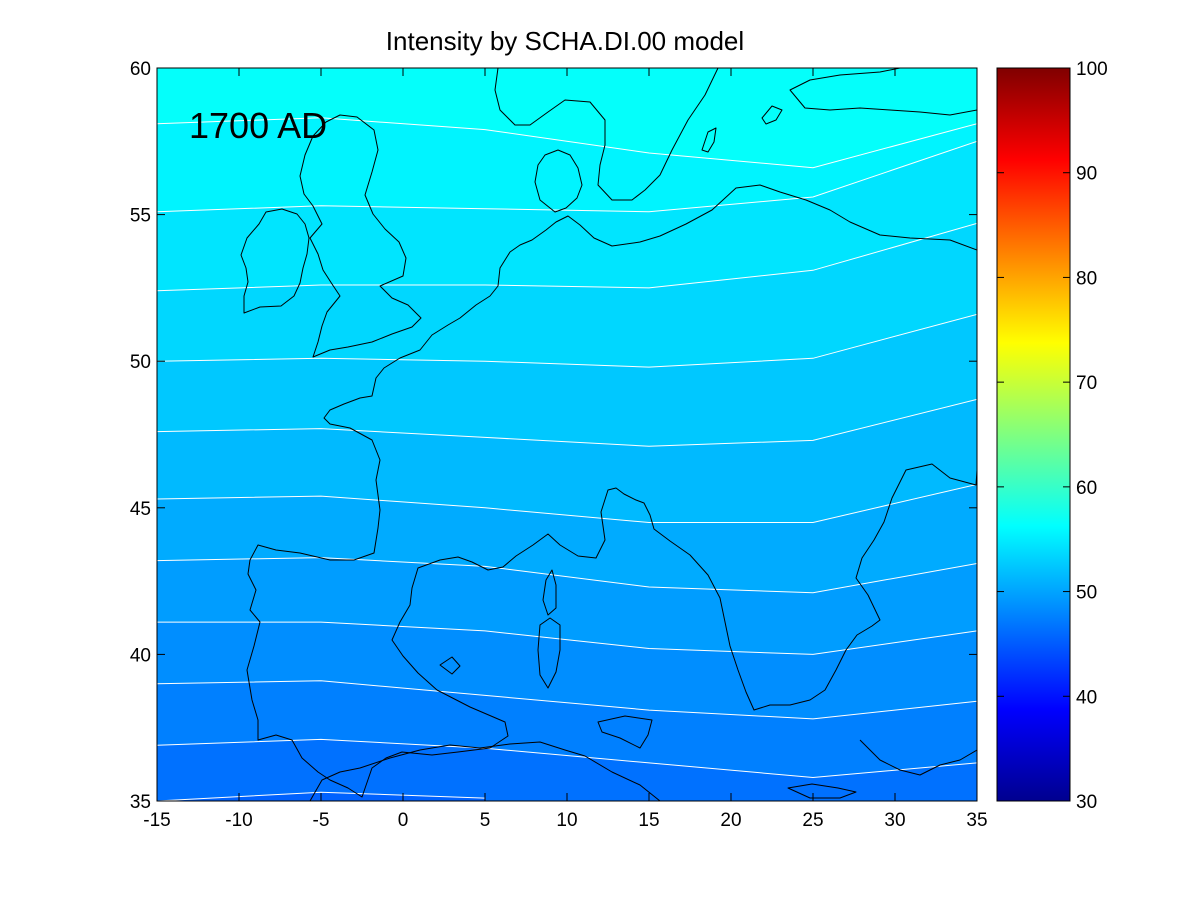 This screenshot has height=900, width=1201. I want to click on y-tick-label: 50, so click(140, 362).